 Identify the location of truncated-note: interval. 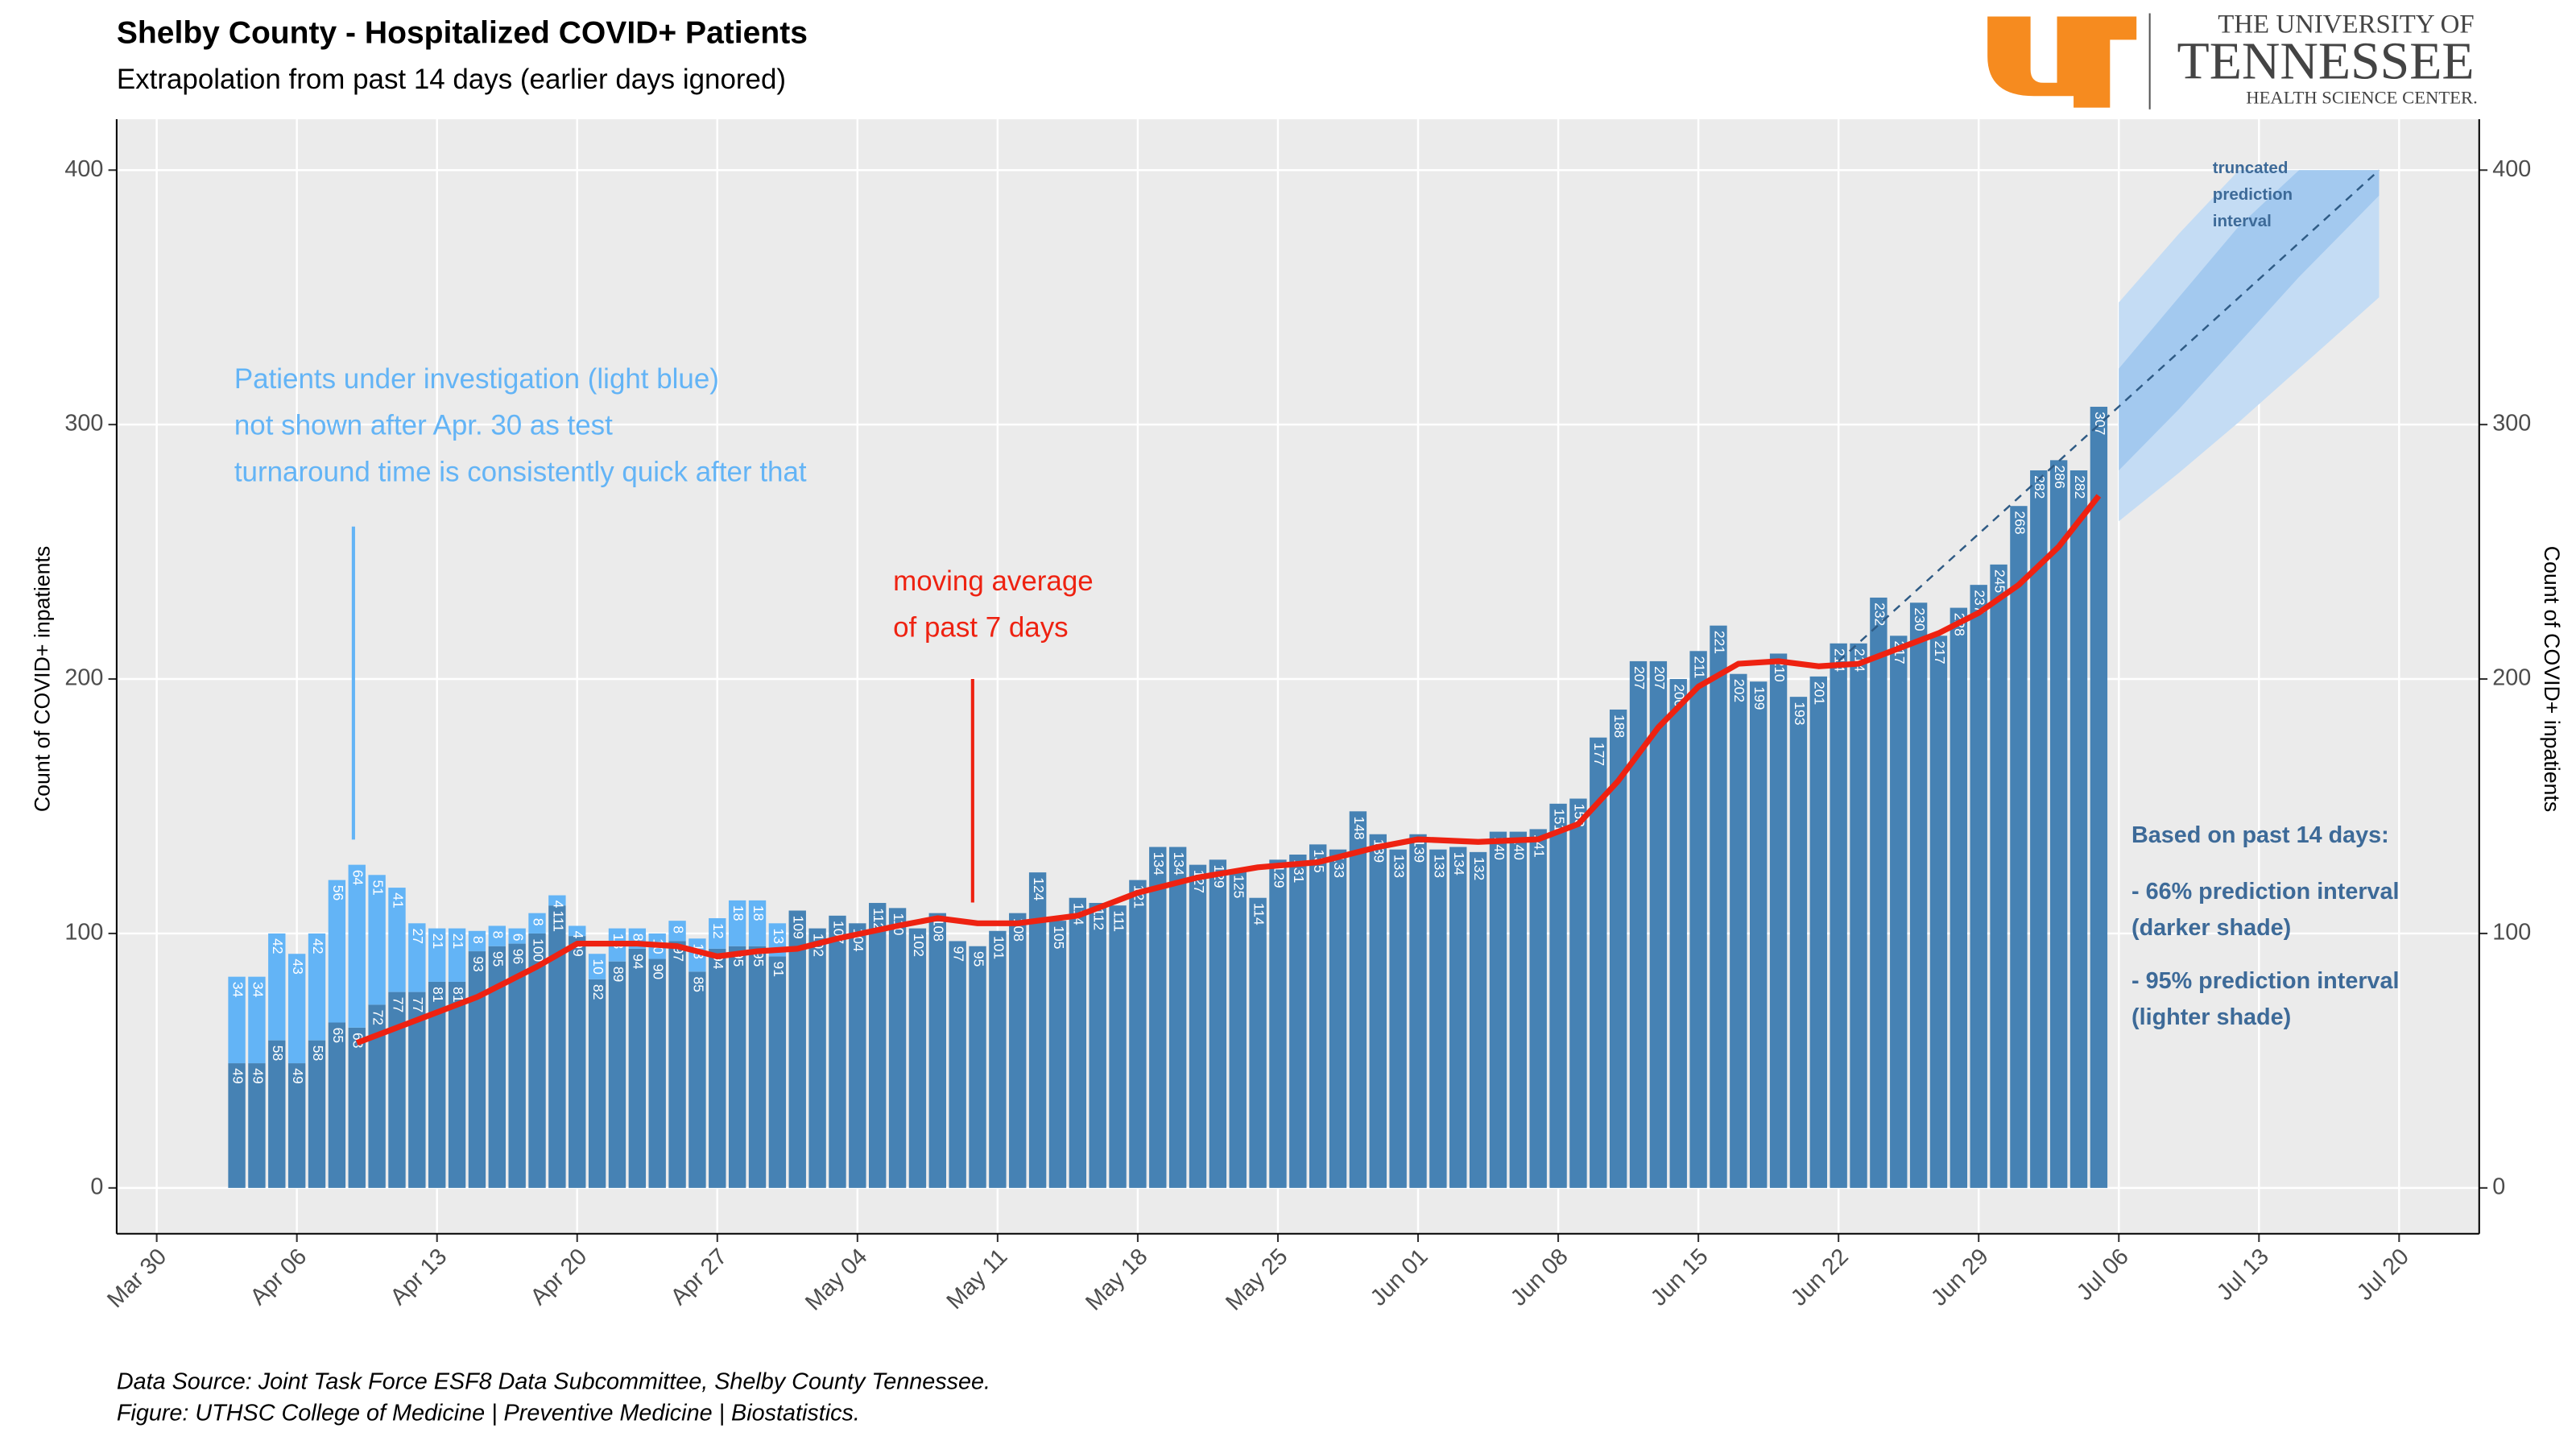
(2242, 221).